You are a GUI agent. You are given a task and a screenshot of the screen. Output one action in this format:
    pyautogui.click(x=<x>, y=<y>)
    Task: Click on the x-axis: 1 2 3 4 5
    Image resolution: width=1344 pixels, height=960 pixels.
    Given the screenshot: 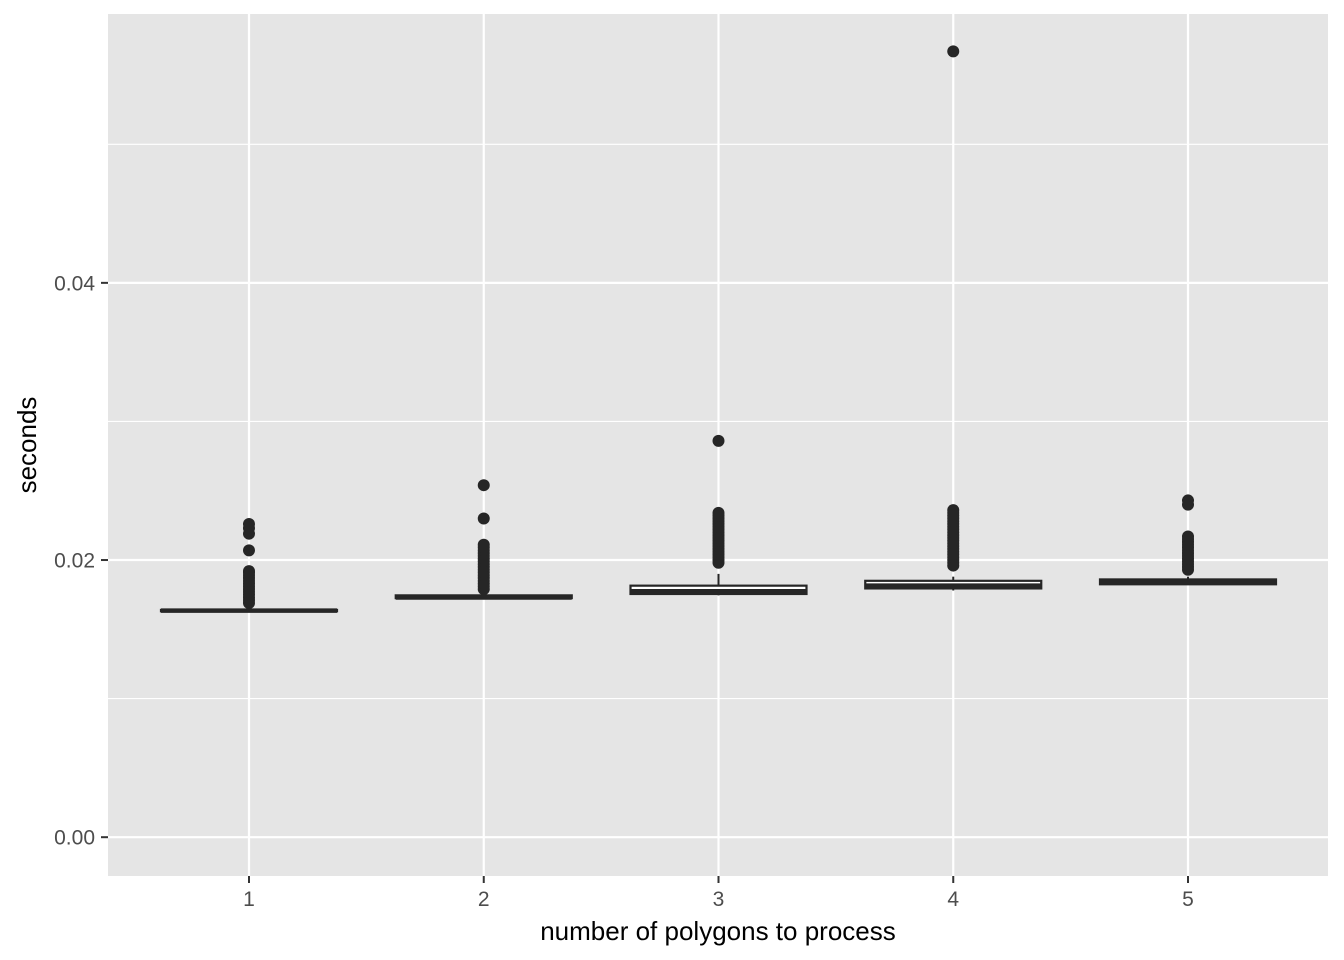 What is the action you would take?
    pyautogui.click(x=718, y=893)
    